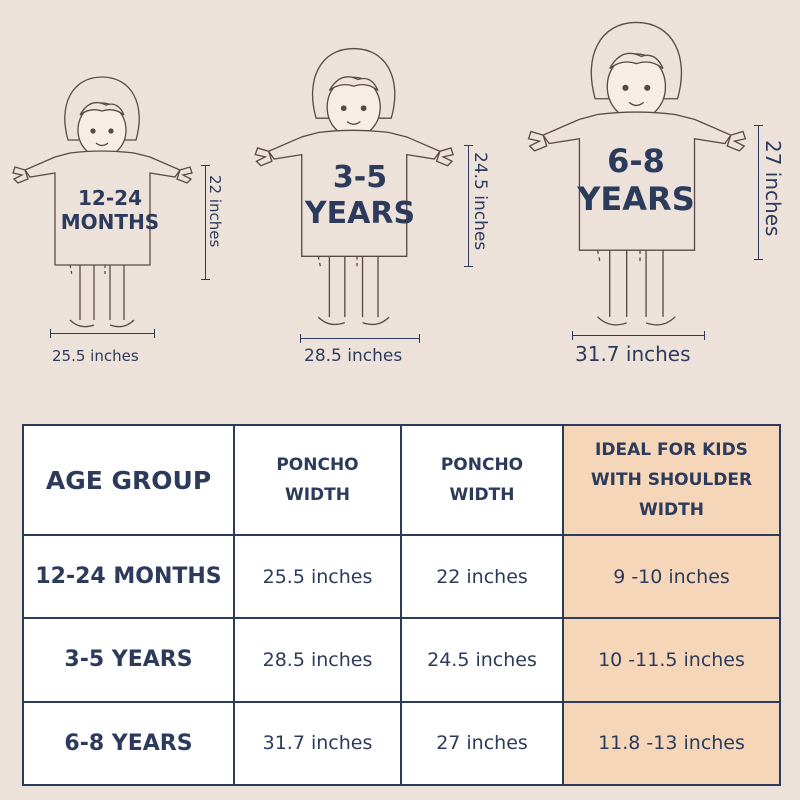 Image resolution: width=800 pixels, height=800 pixels. I want to click on row-length-value: 24.5 inches, so click(482, 660).